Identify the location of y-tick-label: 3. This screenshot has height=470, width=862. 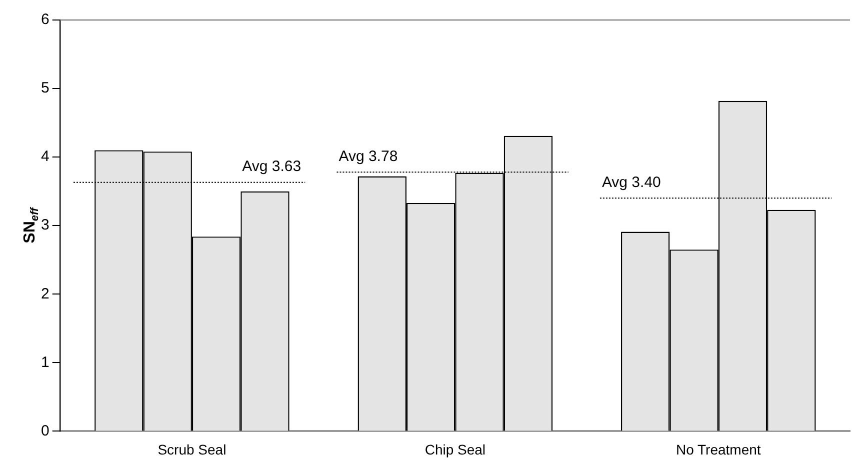
(45, 225).